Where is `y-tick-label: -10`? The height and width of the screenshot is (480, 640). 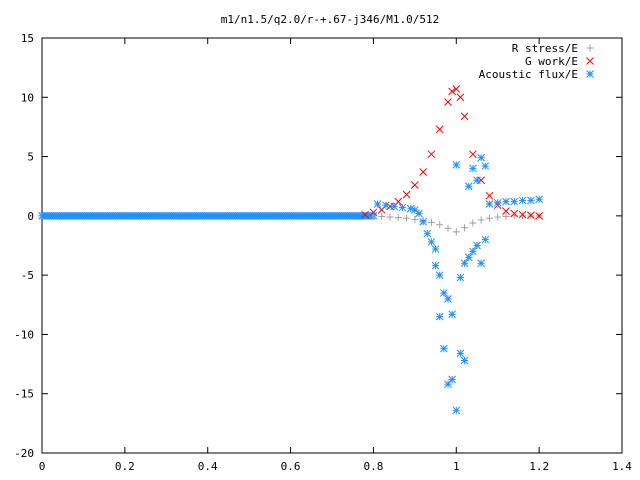
y-tick-label: -10 is located at coordinates (24, 334).